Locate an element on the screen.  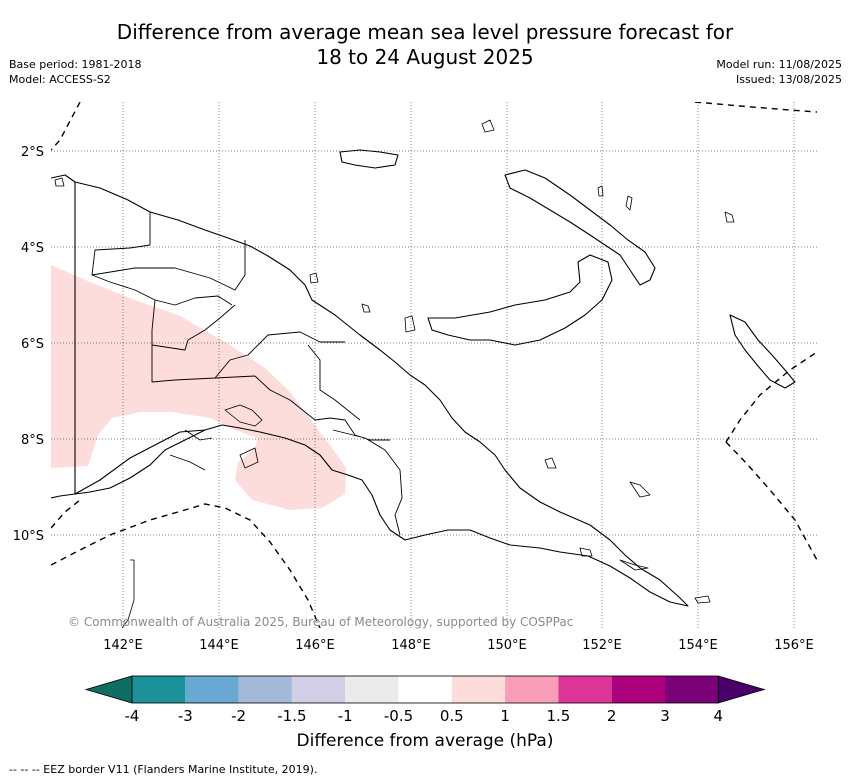
manus-coast is located at coordinates (369, 159).